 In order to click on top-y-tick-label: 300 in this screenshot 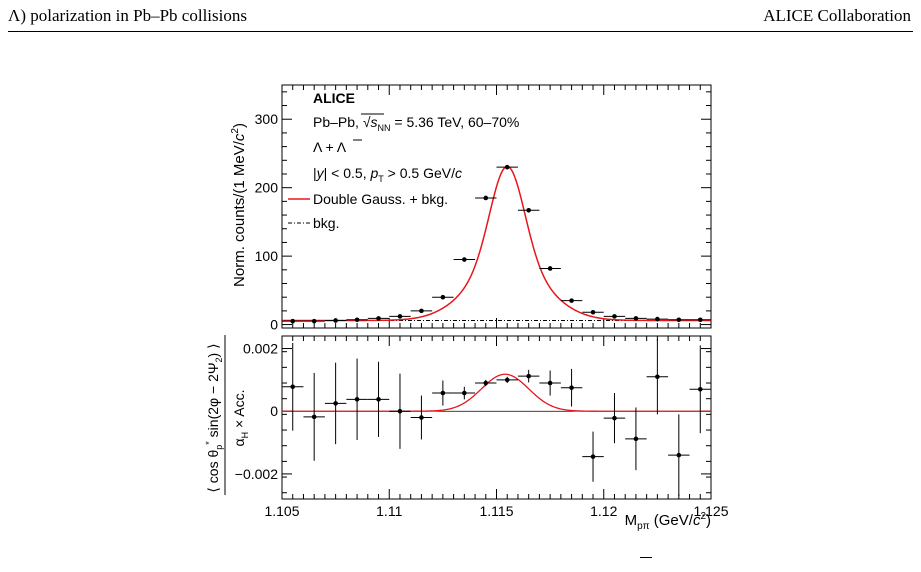, I will do `click(267, 119)`.